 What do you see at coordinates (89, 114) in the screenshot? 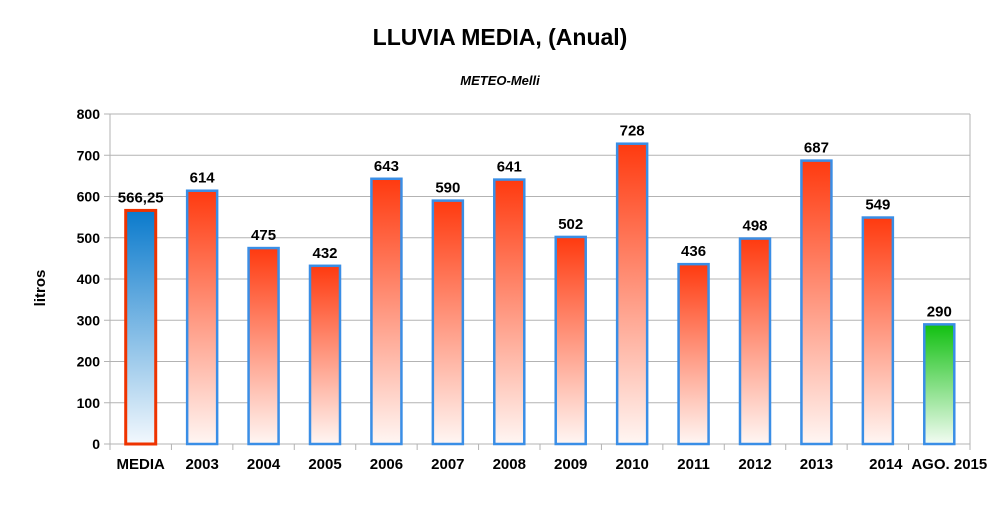
I see `y-tick-label: 800` at bounding box center [89, 114].